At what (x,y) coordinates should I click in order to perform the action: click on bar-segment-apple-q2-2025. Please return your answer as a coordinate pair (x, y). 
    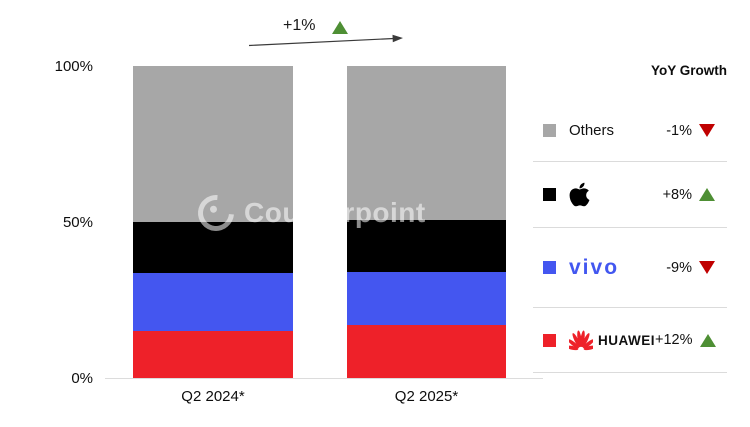
    Looking at the image, I should click on (426, 246).